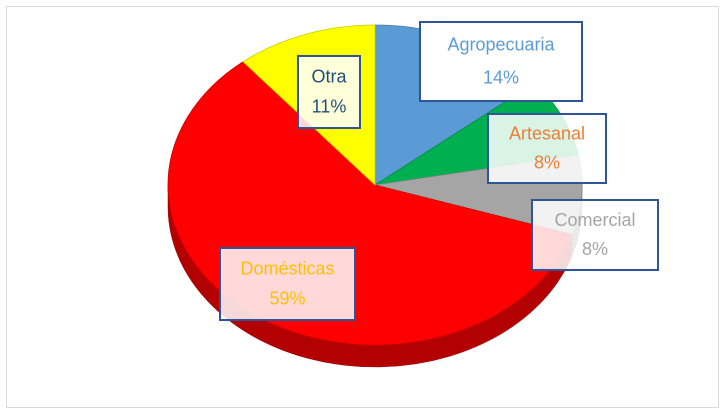 The image size is (726, 415). I want to click on category-label: Otra, so click(329, 76).